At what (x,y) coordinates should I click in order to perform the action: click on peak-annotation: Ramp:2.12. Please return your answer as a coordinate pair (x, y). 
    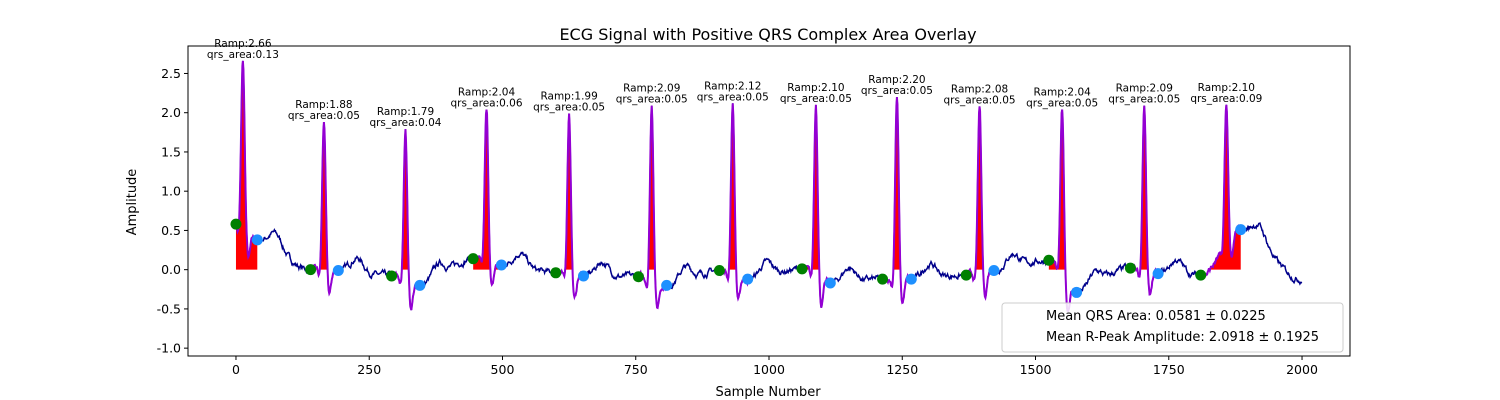
    Looking at the image, I should click on (732, 86).